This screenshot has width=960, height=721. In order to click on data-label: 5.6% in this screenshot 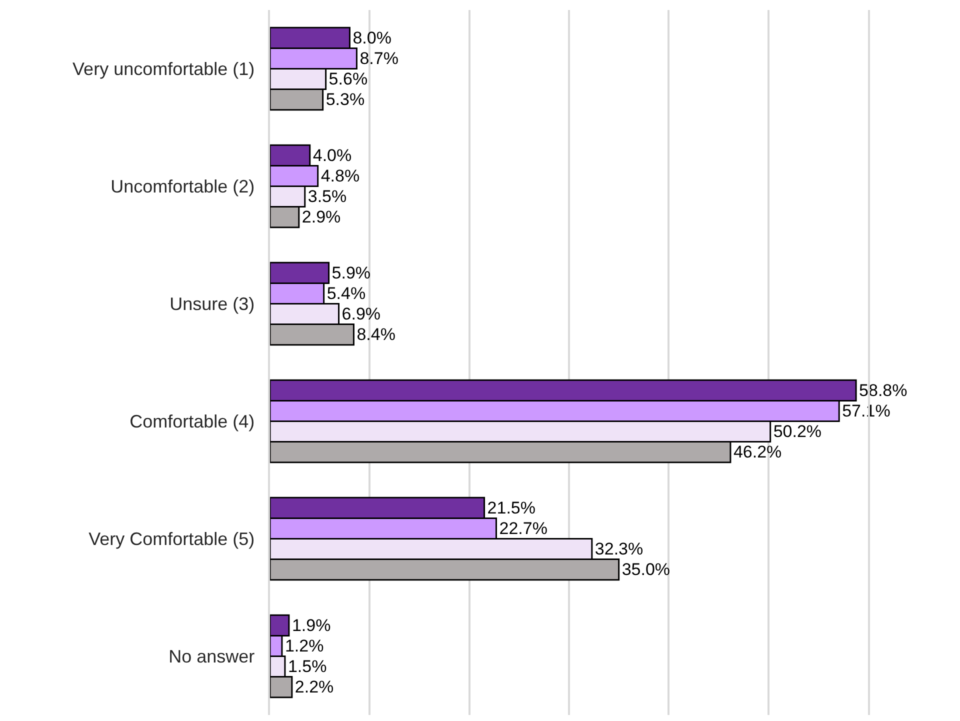, I will do `click(348, 79)`.